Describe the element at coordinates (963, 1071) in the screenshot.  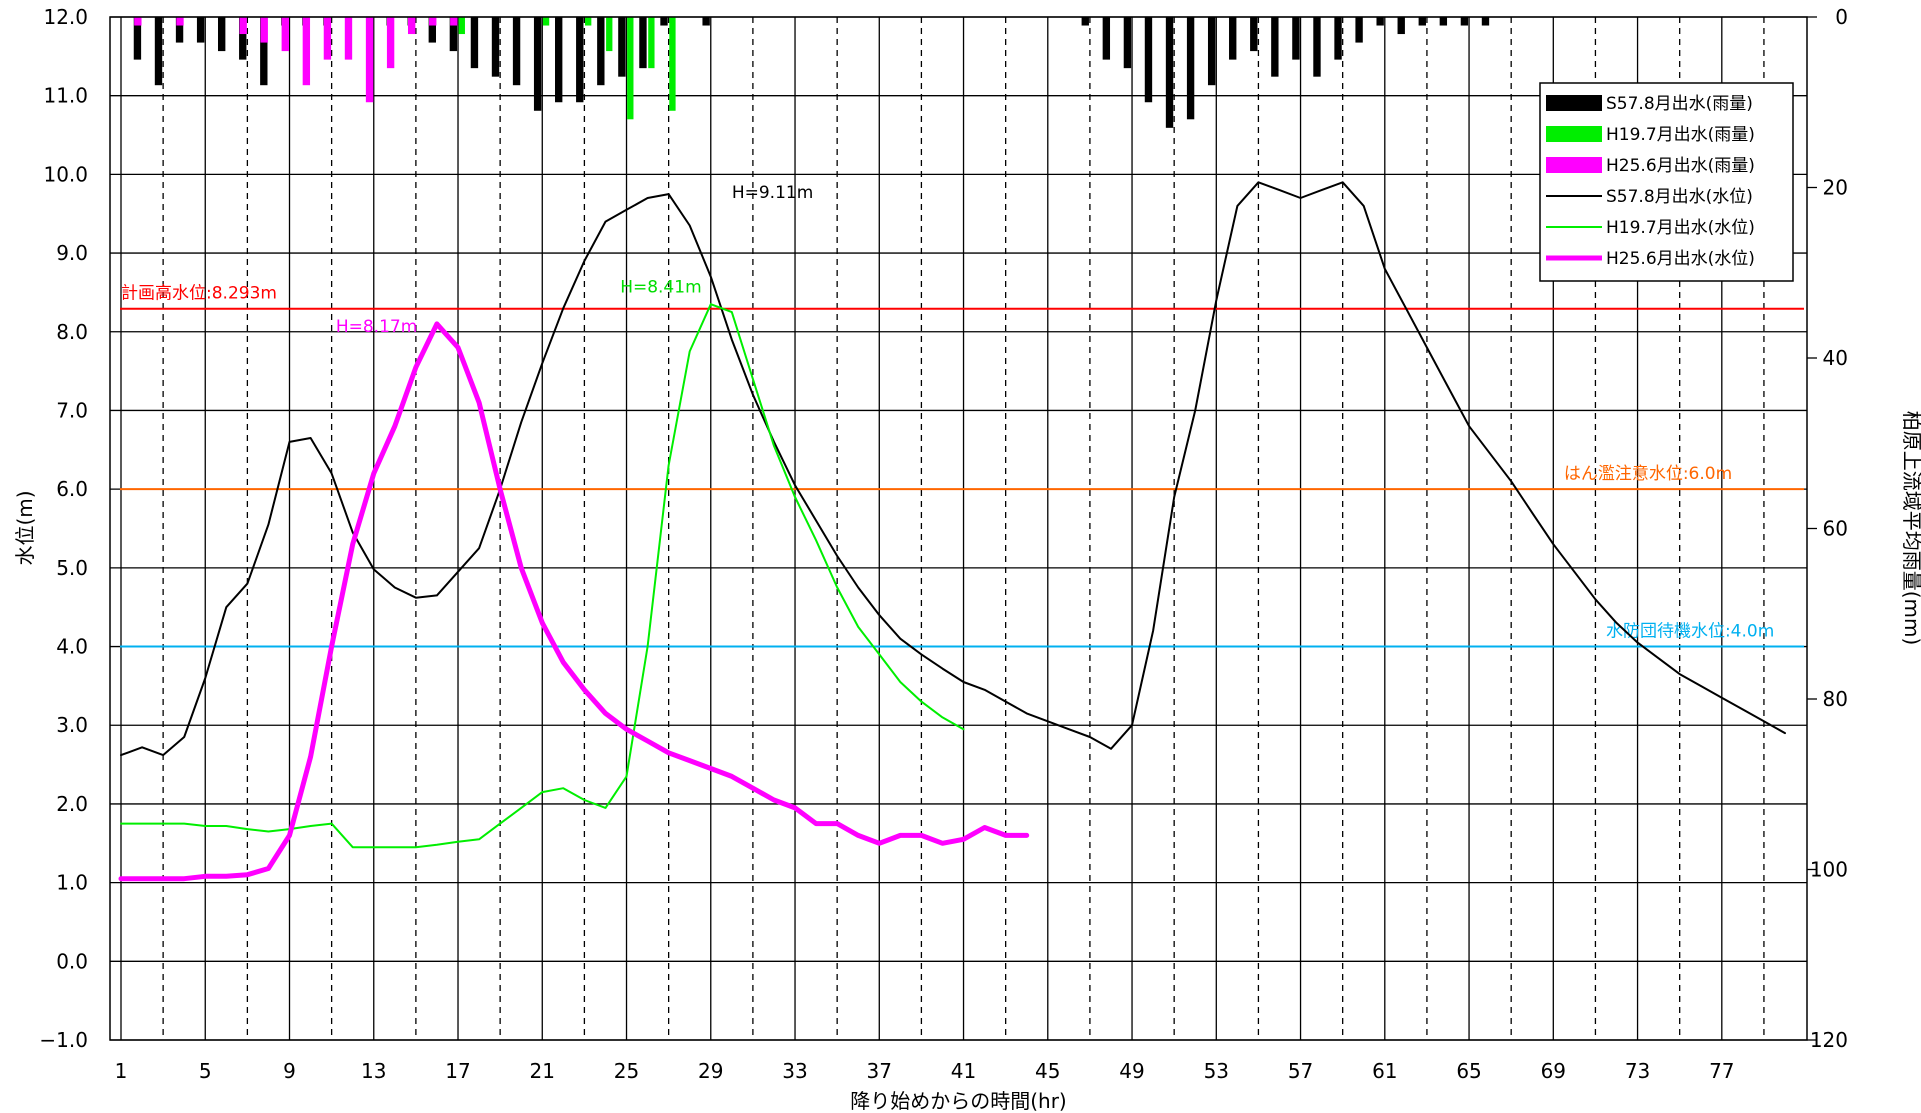
I see `x-tick-label: 41` at that location.